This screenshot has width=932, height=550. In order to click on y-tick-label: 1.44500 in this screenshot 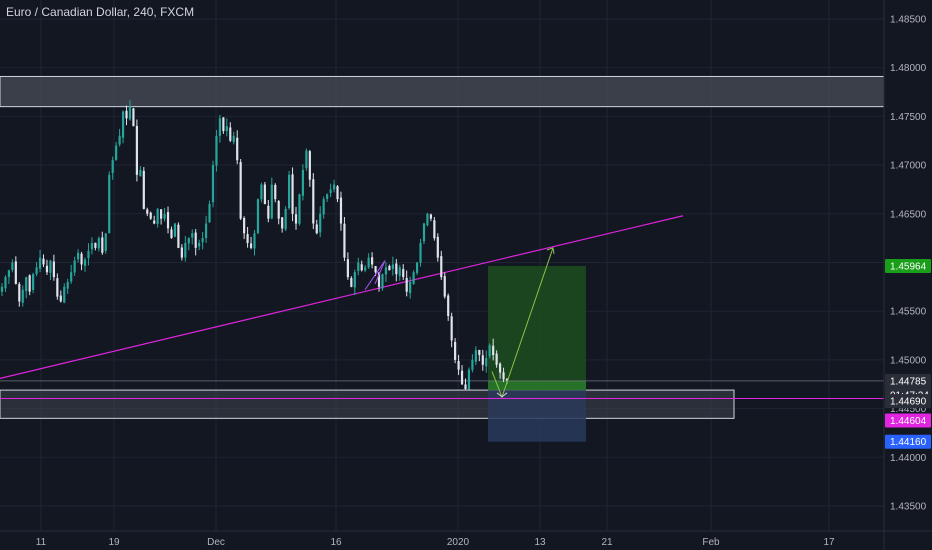, I will do `click(908, 409)`.